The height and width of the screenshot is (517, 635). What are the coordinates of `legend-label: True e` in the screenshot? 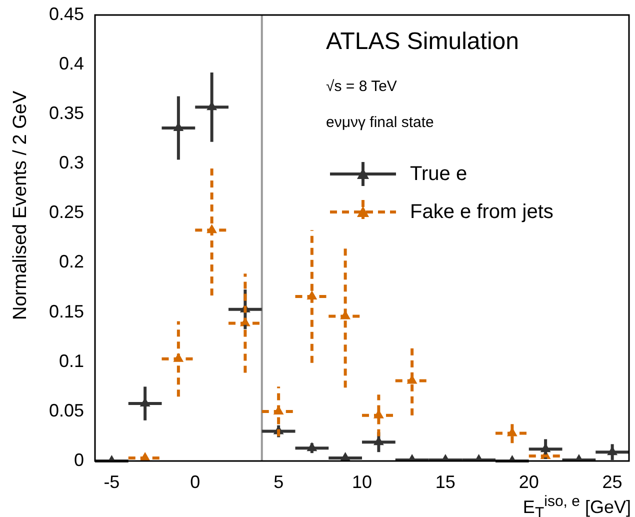 It's located at (439, 174).